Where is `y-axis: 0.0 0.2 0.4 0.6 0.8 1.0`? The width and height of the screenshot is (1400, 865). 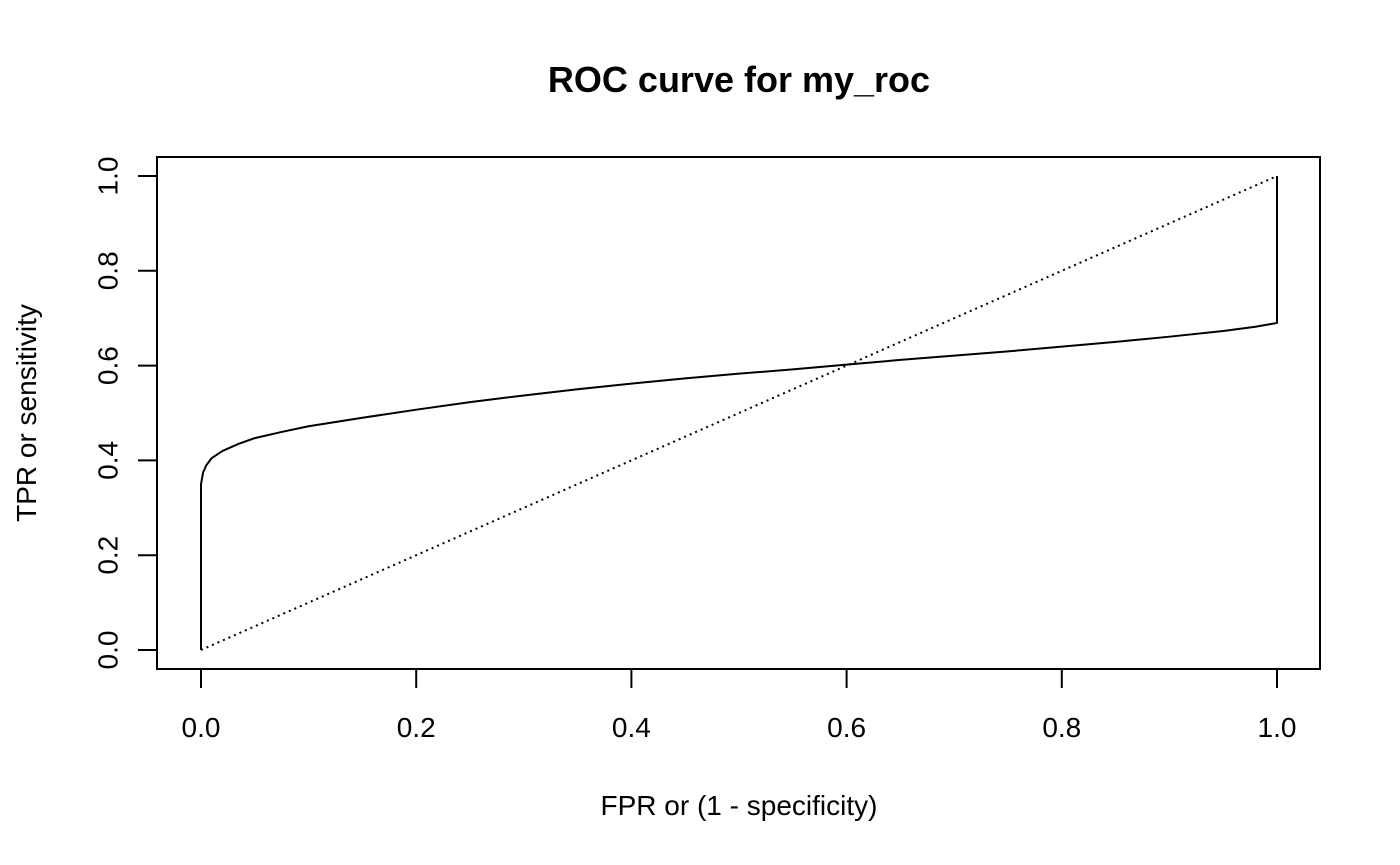
y-axis: 0.0 0.2 0.4 0.6 0.8 1.0 is located at coordinates (125, 413).